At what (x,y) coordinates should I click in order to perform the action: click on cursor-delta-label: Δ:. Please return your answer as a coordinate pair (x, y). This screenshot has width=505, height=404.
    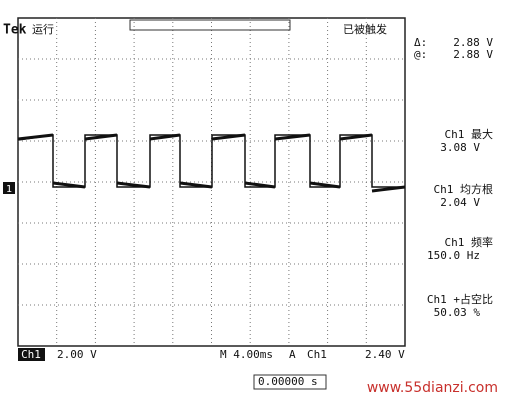
    Looking at the image, I should click on (420, 42).